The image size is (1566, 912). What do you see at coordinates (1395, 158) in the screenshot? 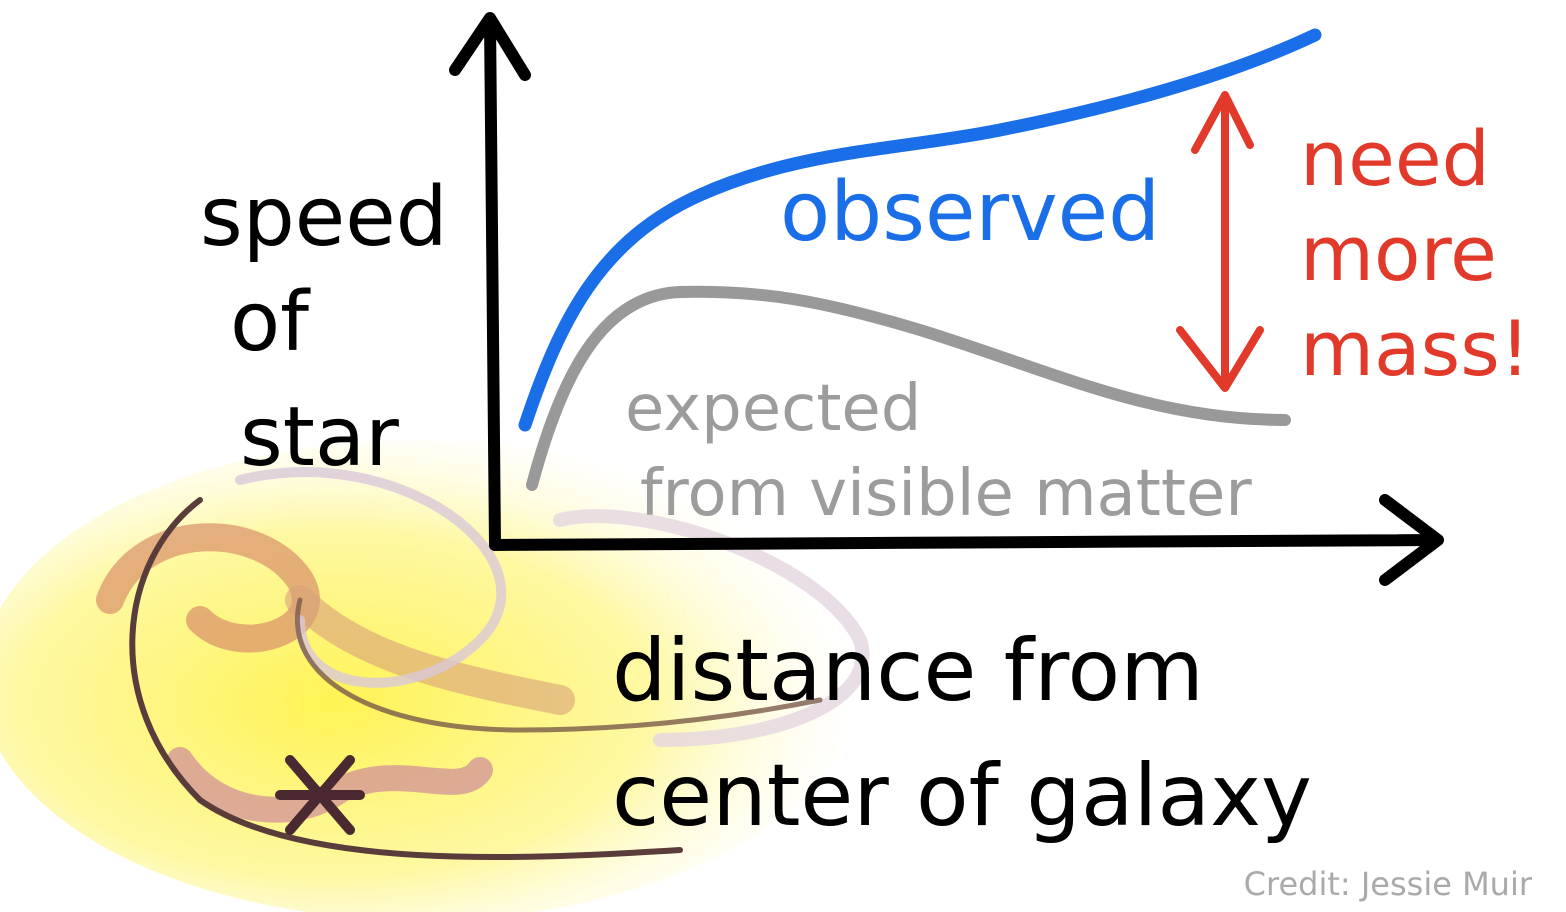
I see `annotation-line: need` at bounding box center [1395, 158].